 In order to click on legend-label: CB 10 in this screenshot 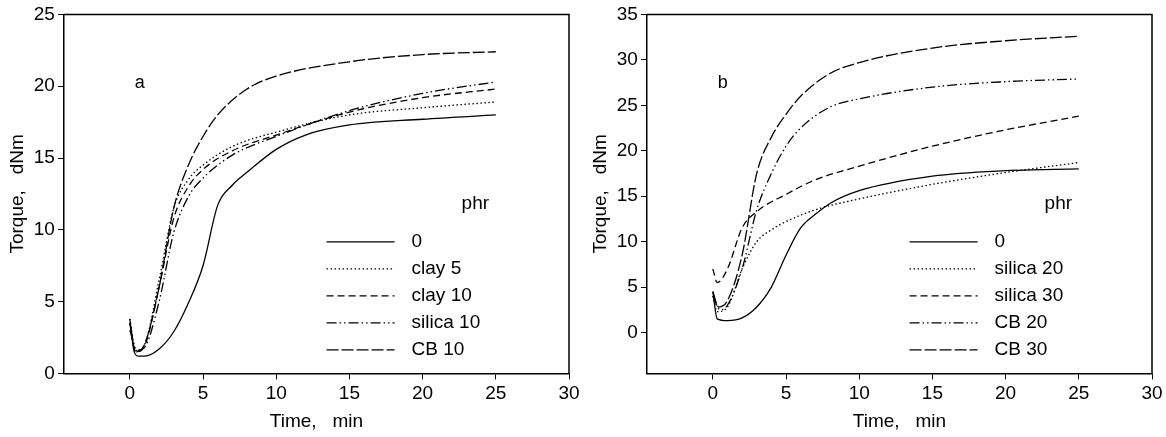, I will do `click(438, 349)`.